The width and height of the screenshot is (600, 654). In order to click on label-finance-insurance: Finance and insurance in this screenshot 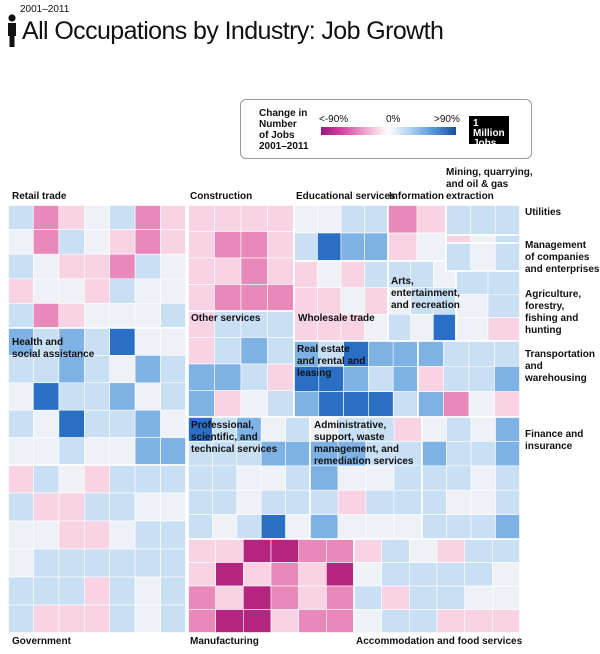, I will do `click(554, 440)`.